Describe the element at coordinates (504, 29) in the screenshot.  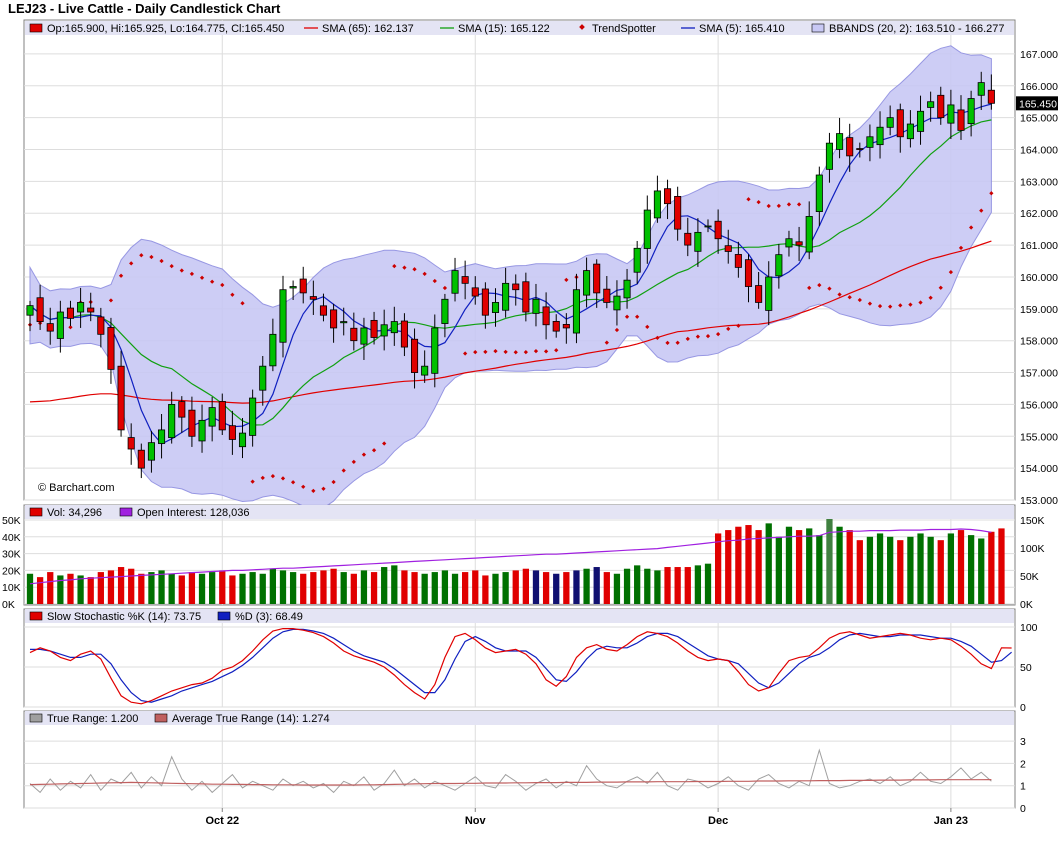
I see `legend-sma15: SMA (15): 165.122` at that location.